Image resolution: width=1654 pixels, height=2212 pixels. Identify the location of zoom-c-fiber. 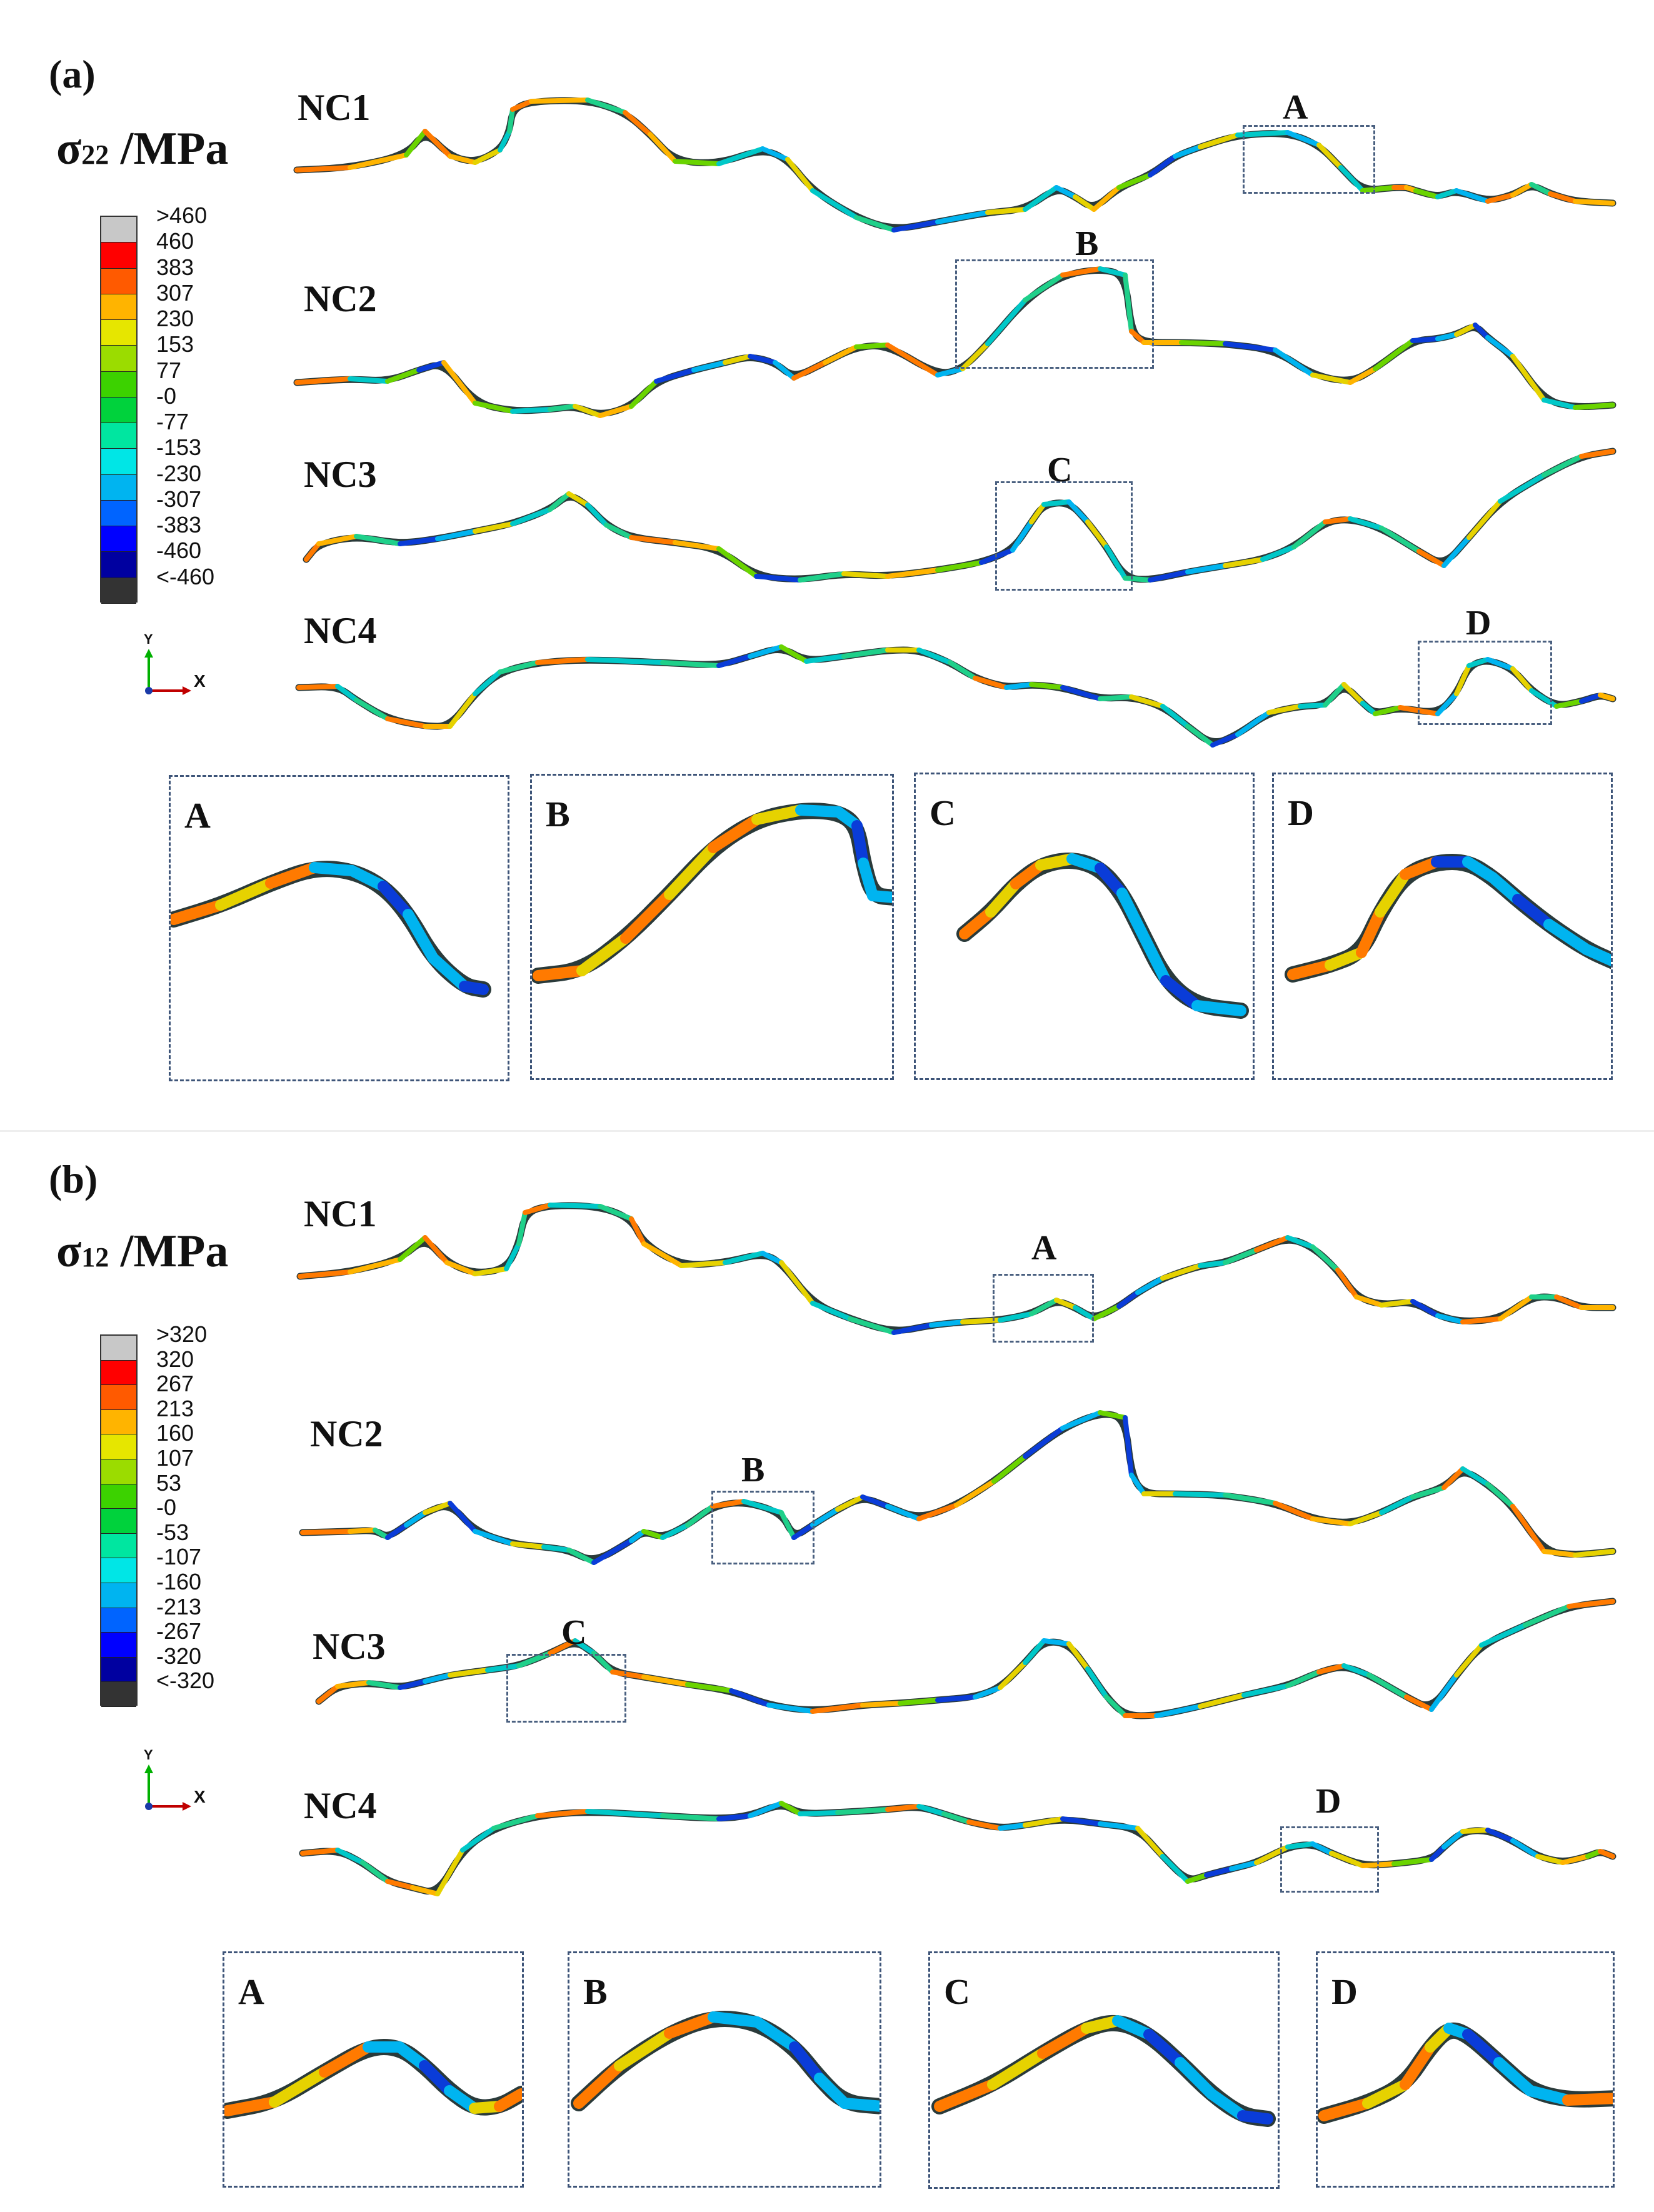
(1103, 936).